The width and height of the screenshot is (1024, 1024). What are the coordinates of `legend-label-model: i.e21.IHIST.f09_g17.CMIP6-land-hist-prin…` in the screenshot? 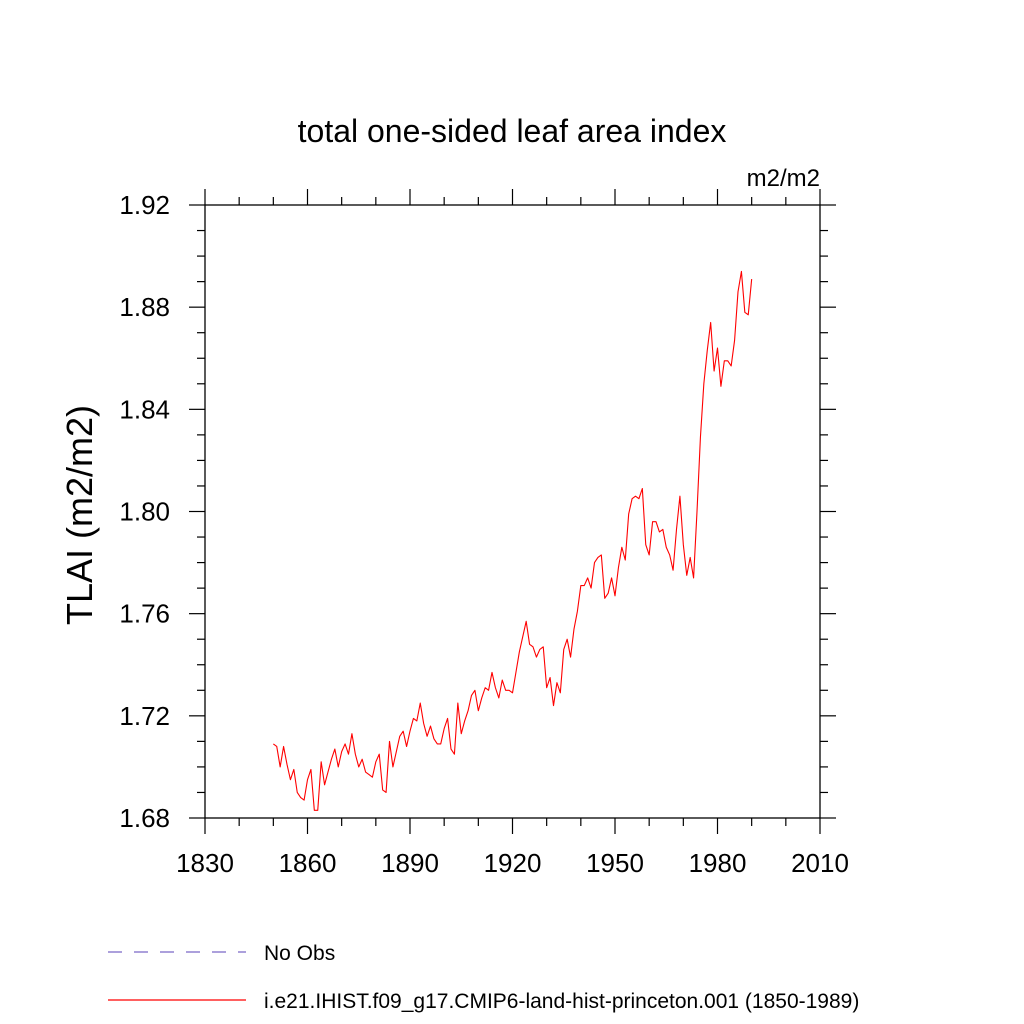 It's located at (561, 1001).